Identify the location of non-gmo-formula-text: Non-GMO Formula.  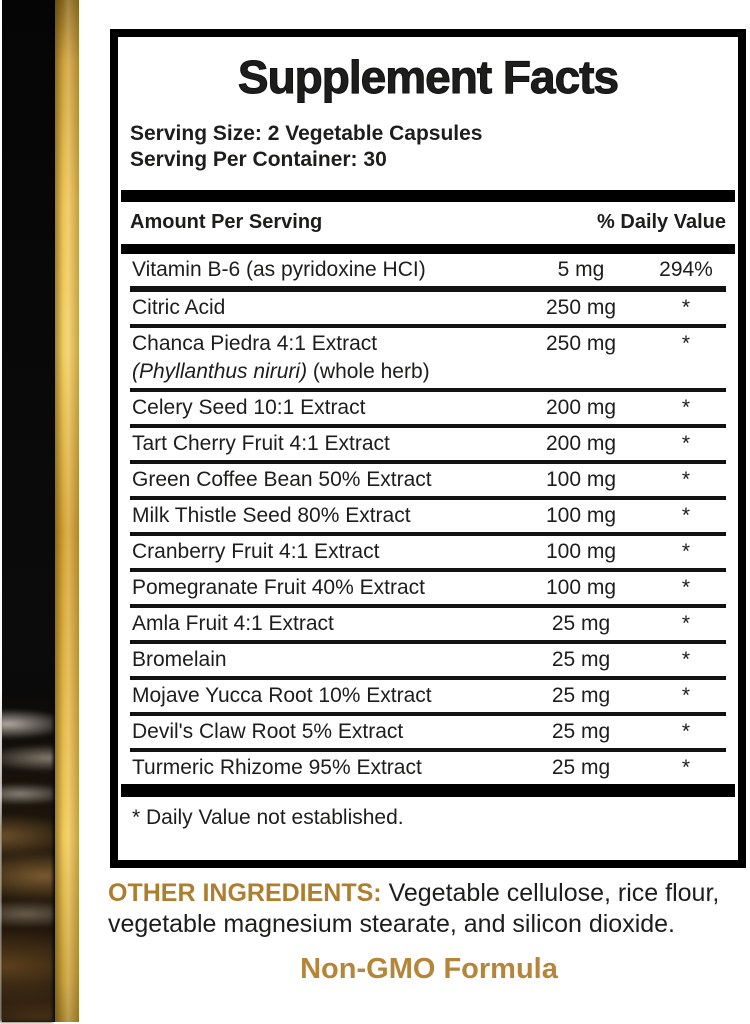
(429, 969).